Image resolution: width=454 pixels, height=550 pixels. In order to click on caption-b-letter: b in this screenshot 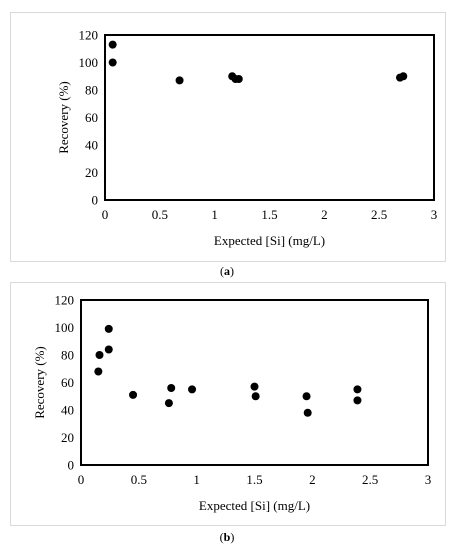, I will do `click(227, 537)`.